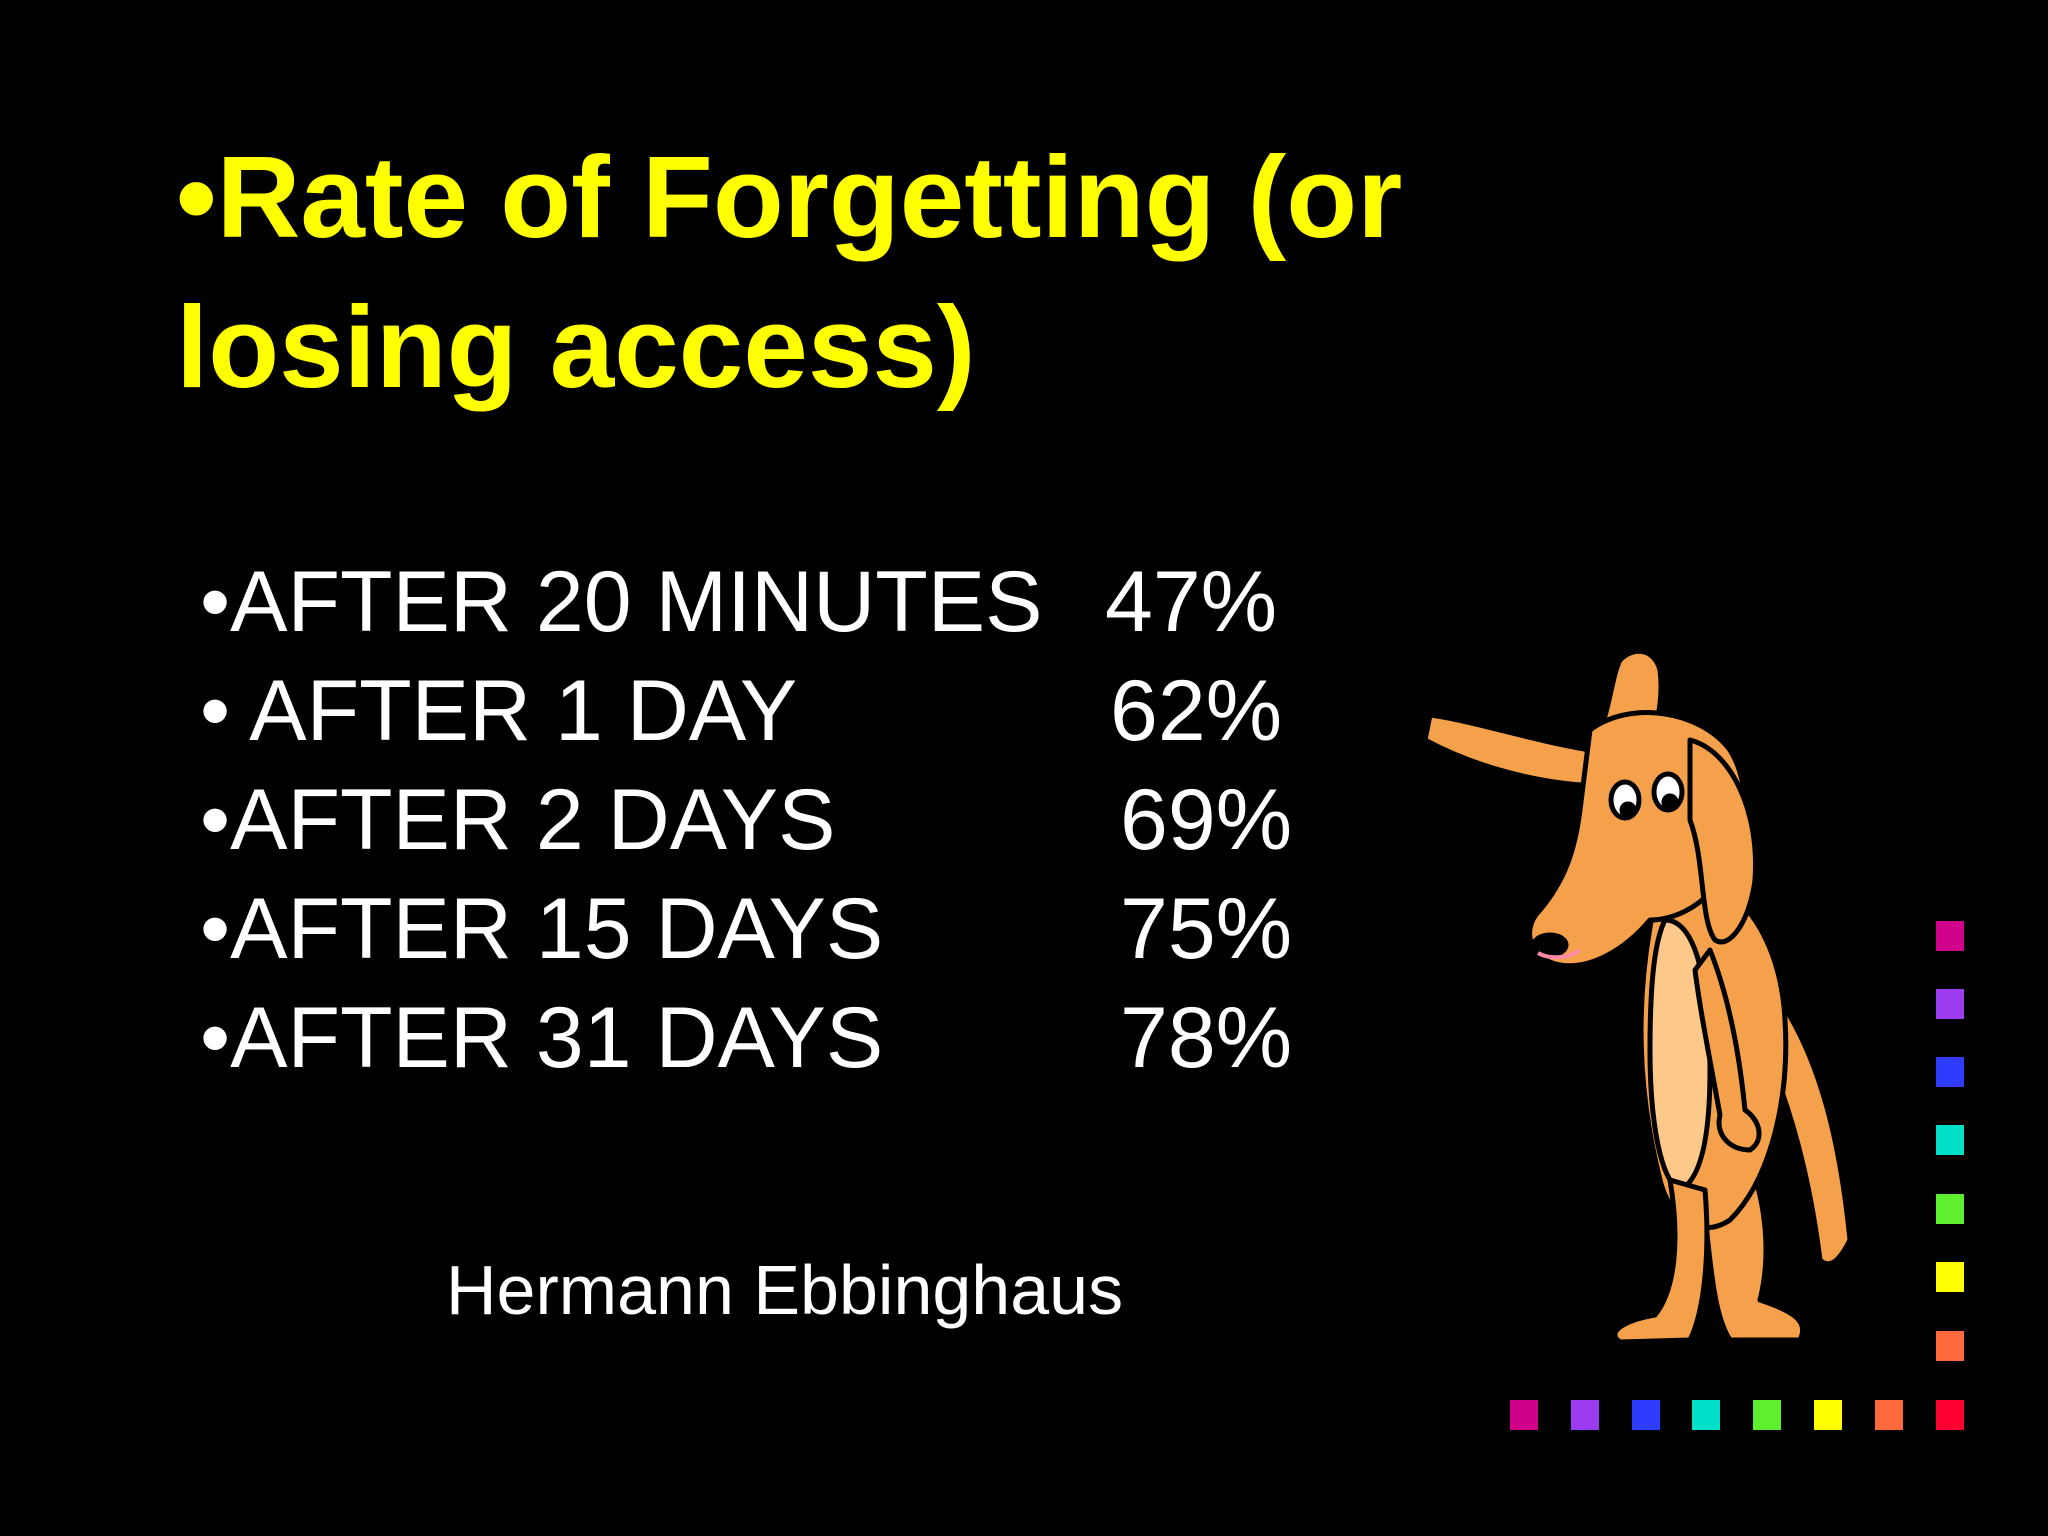  What do you see at coordinates (1723, 841) in the screenshot?
I see `dog-ear` at bounding box center [1723, 841].